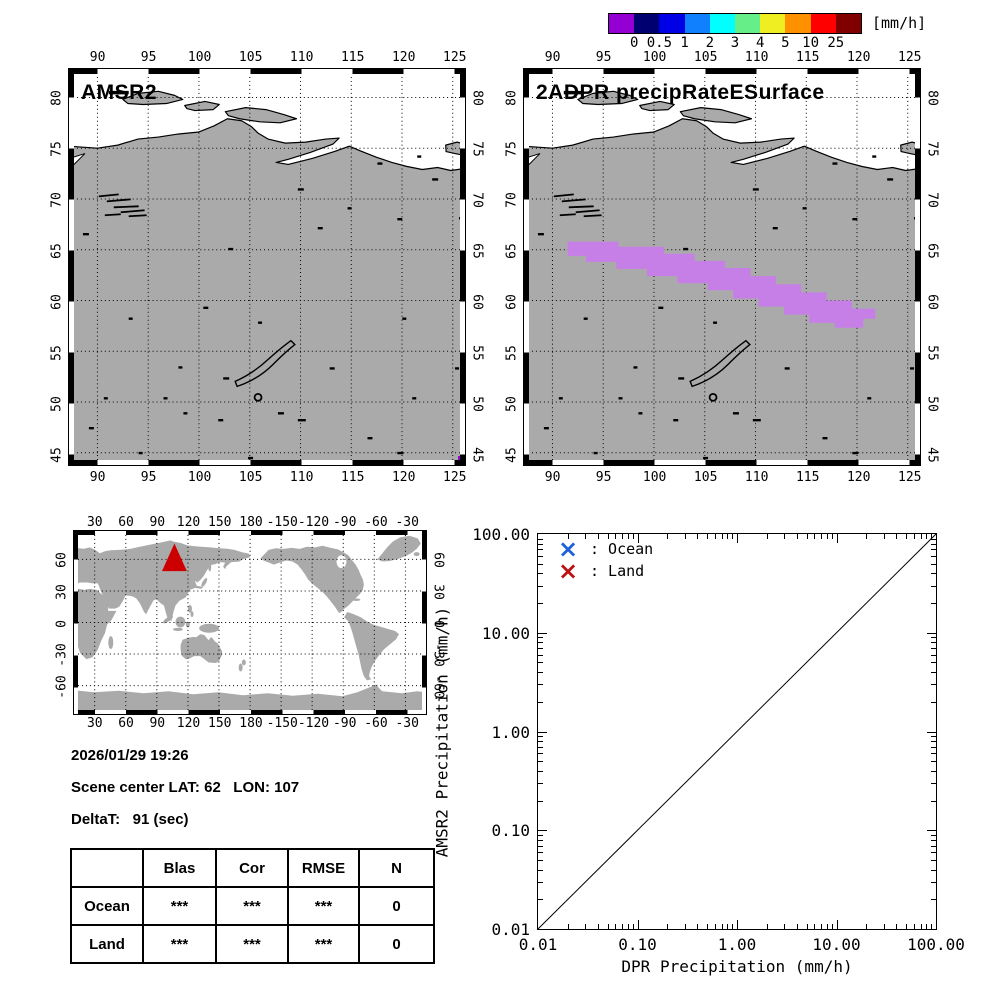 The height and width of the screenshot is (1000, 1000). Describe the element at coordinates (836, 43) in the screenshot. I see `colorbar-tick-label: 25` at that location.